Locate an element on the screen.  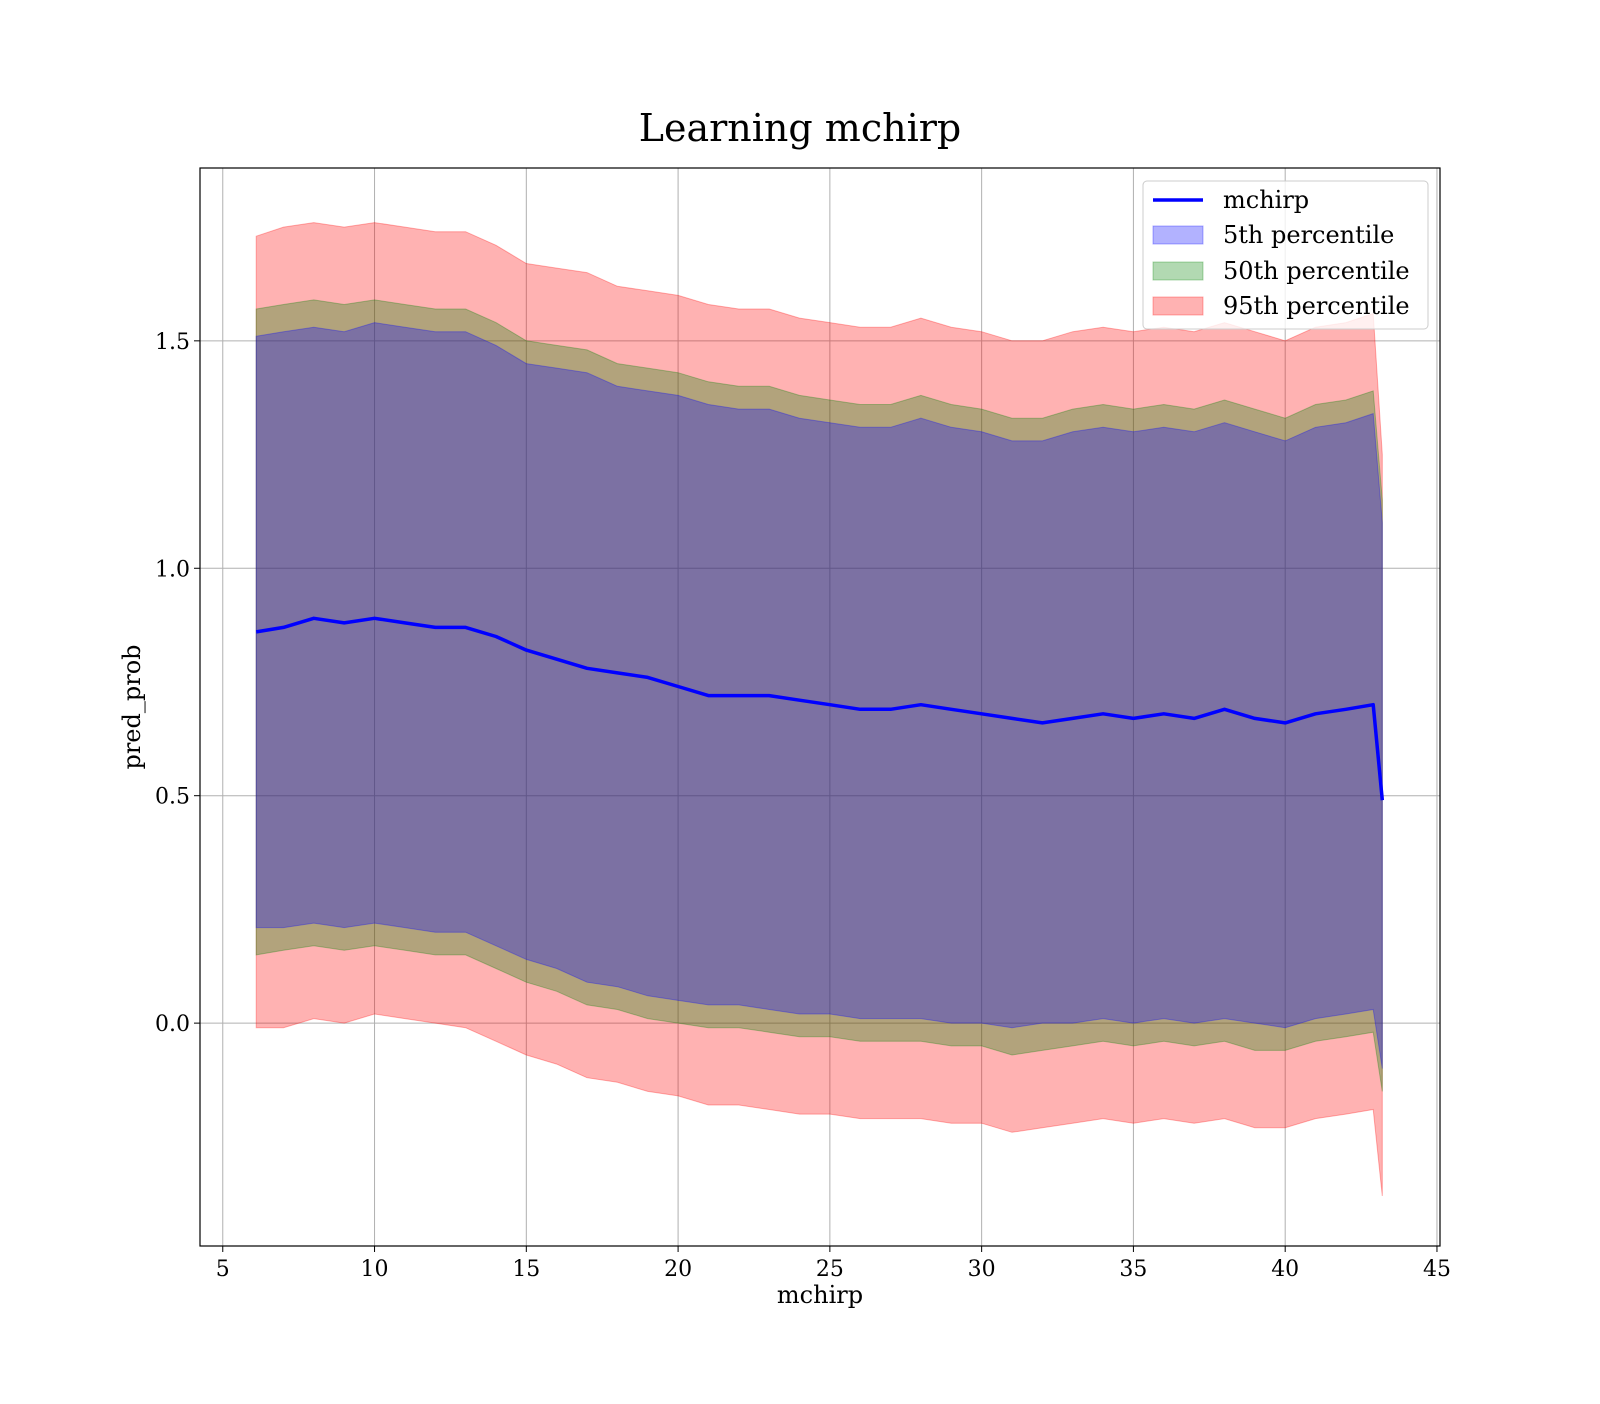
x-axis-title: mchirp is located at coordinates (820, 1295).